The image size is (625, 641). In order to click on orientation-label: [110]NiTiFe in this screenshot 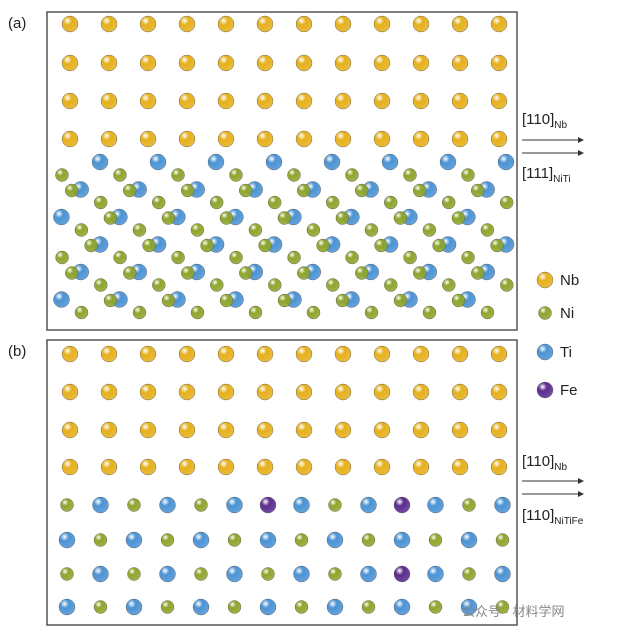, I will do `click(553, 517)`.